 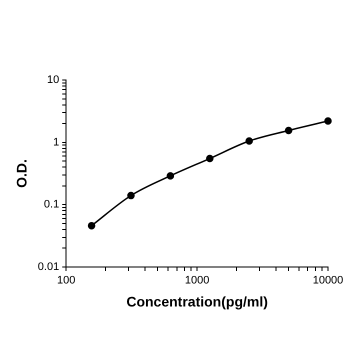 What do you see at coordinates (49, 267) in the screenshot?
I see `y-tick-label: 0.01` at bounding box center [49, 267].